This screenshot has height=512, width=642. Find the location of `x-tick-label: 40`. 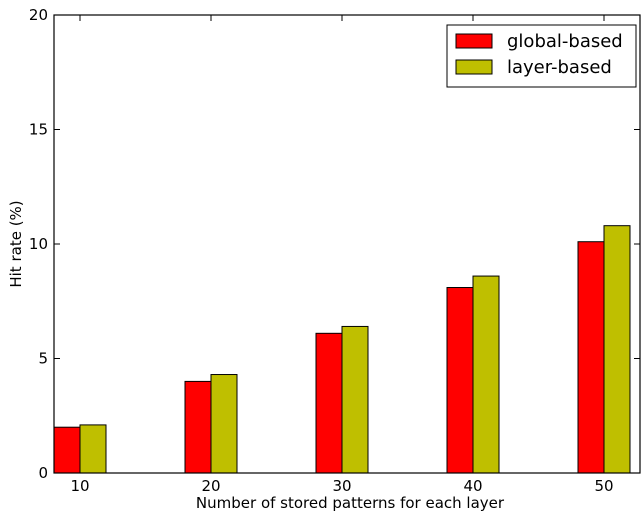

x-tick-label: 40 is located at coordinates (472, 486).